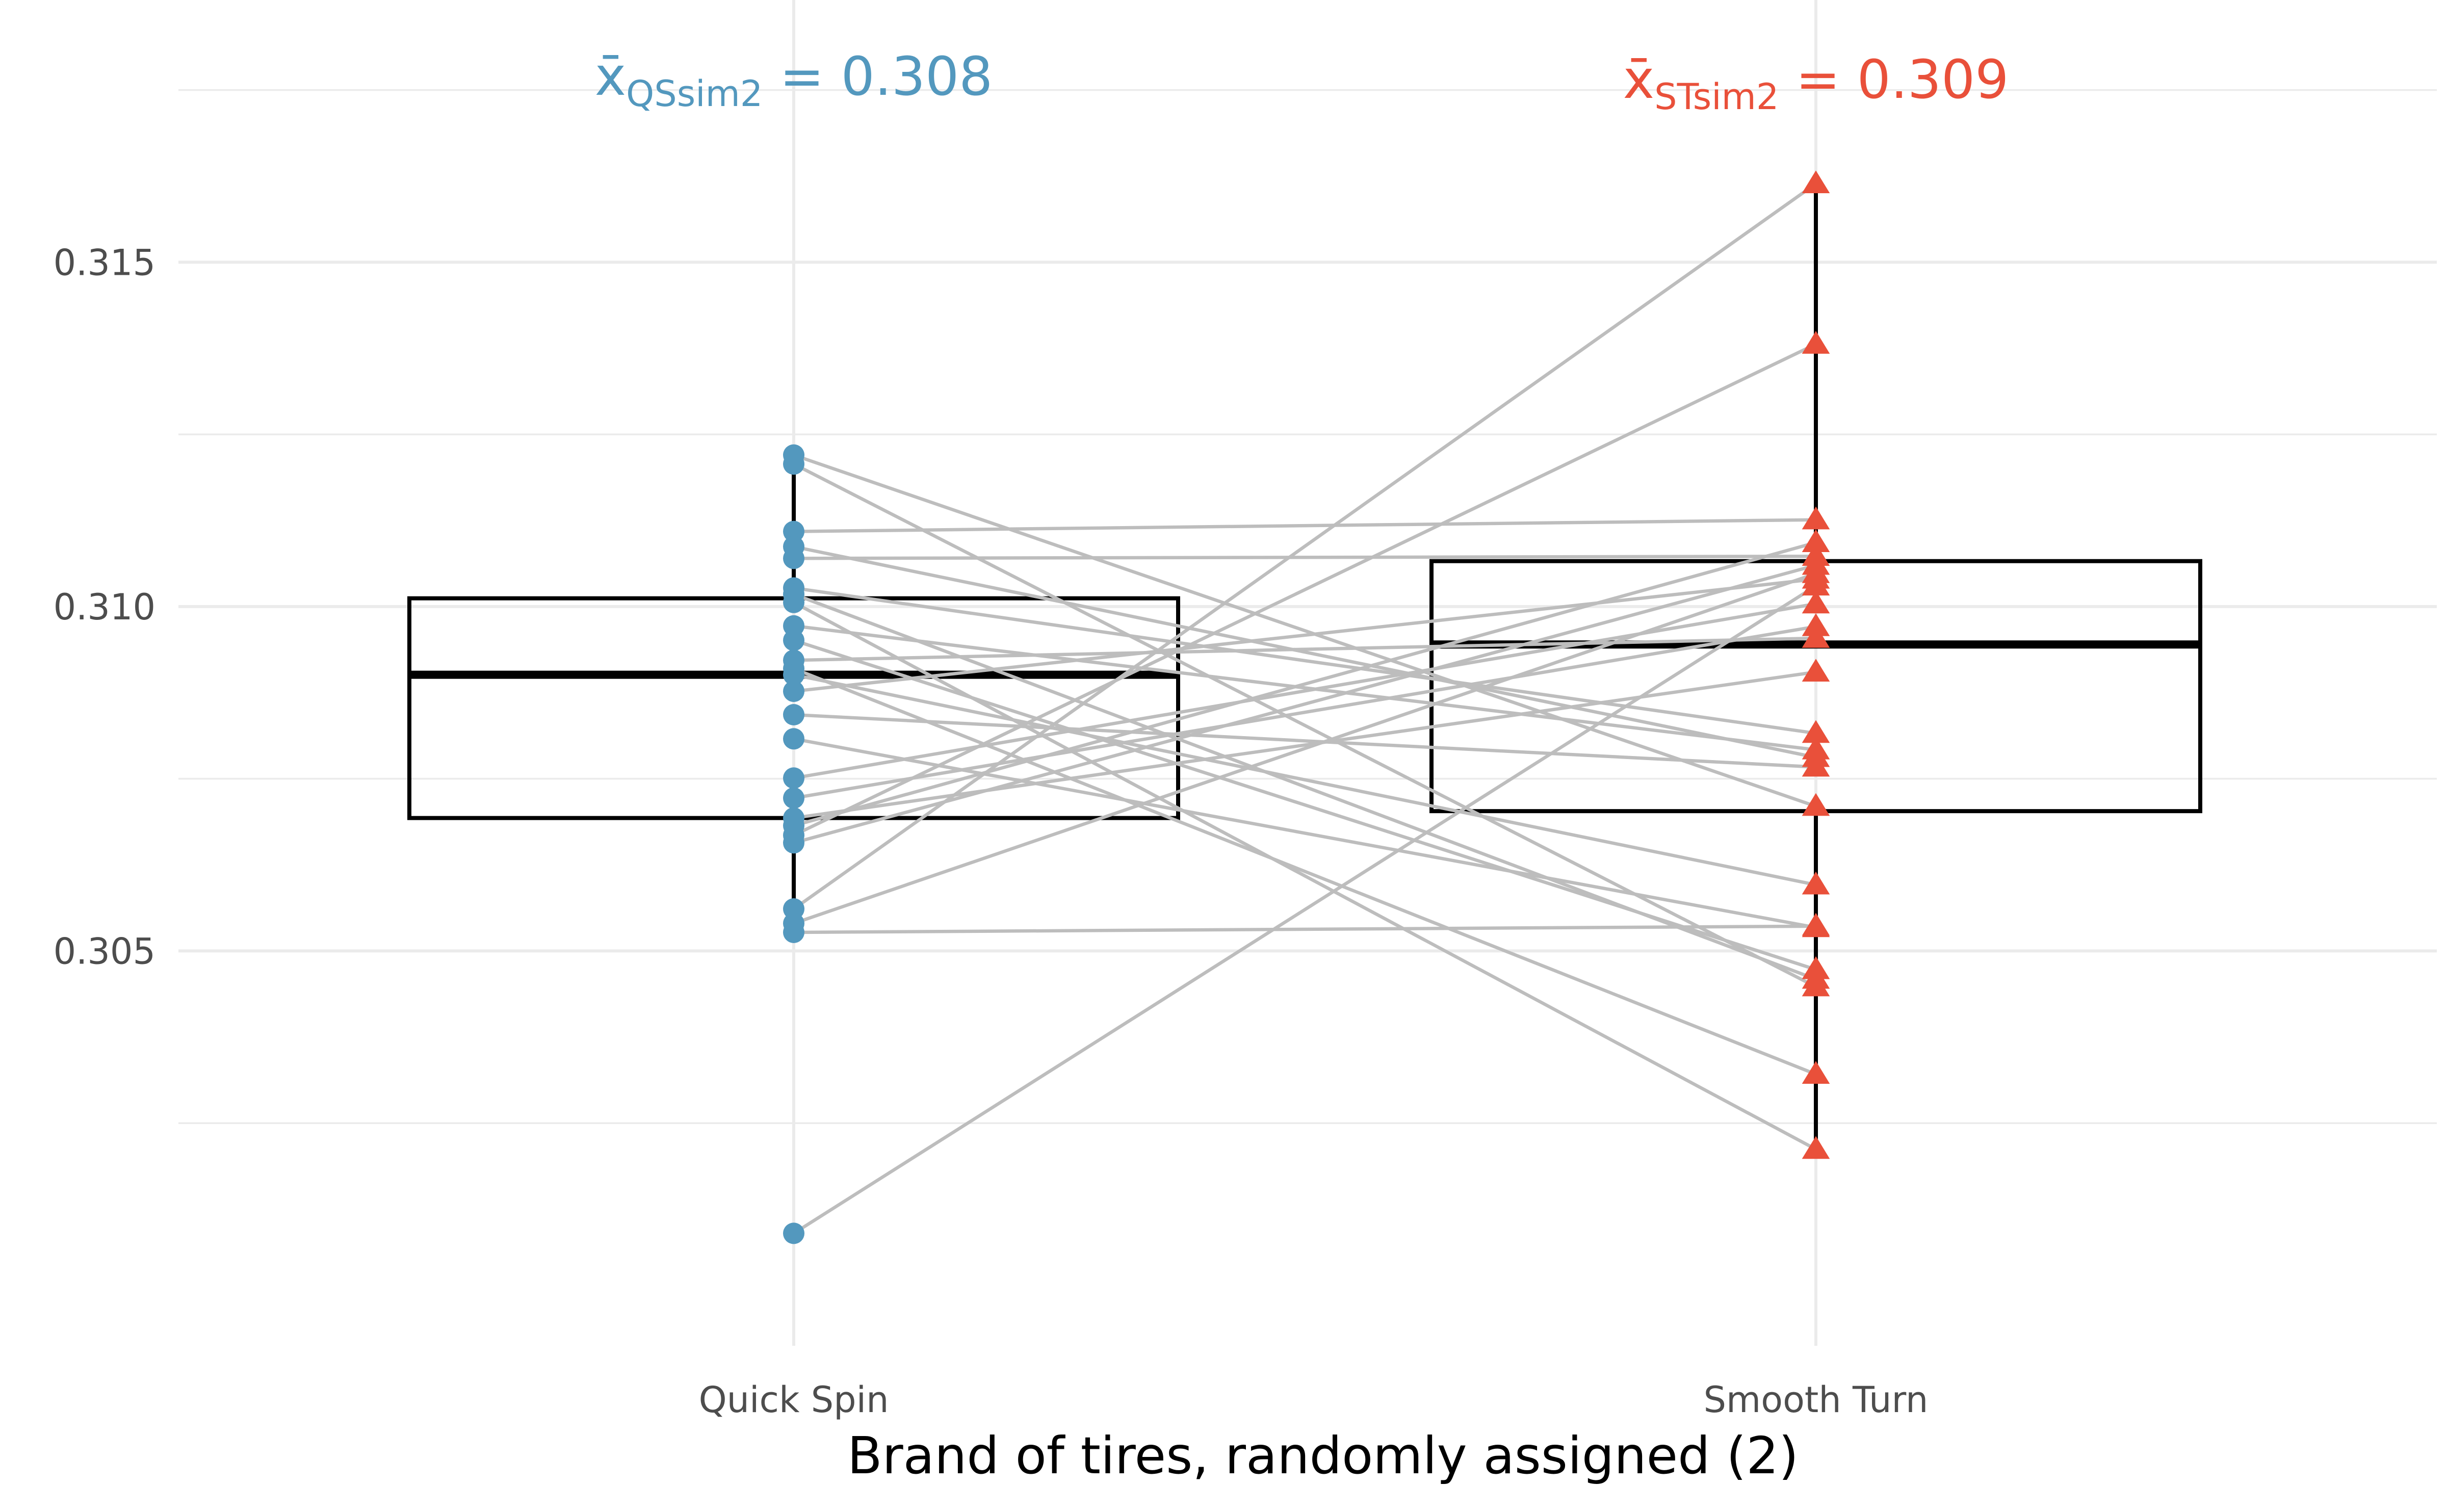  What do you see at coordinates (104, 607) in the screenshot?
I see `y-tick-label: 0.310` at bounding box center [104, 607].